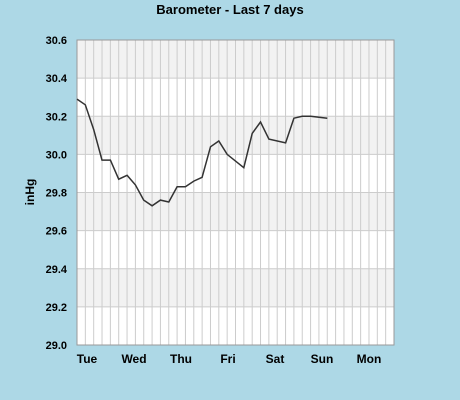 The image size is (460, 400). I want to click on y-axis-label: inHg, so click(30, 192).